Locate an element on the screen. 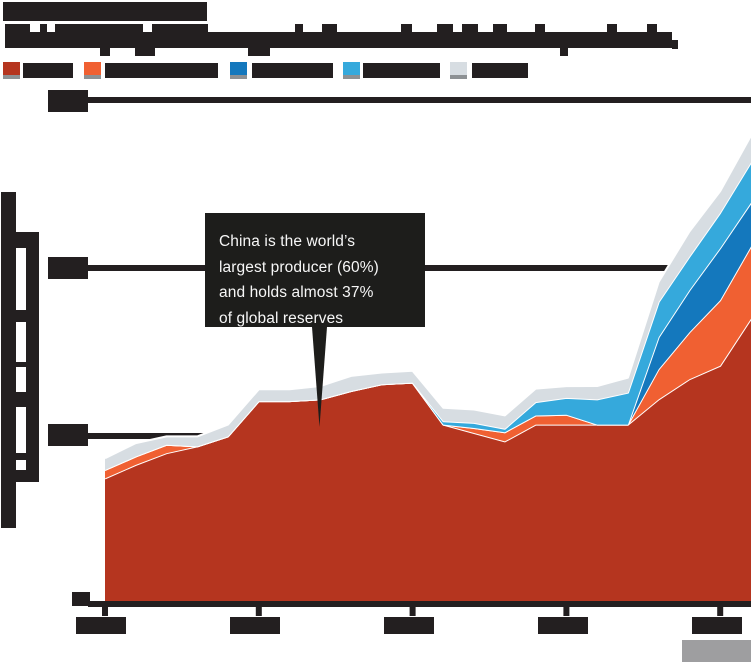 The height and width of the screenshot is (663, 751). legend-label-redaction-other is located at coordinates (500, 70).